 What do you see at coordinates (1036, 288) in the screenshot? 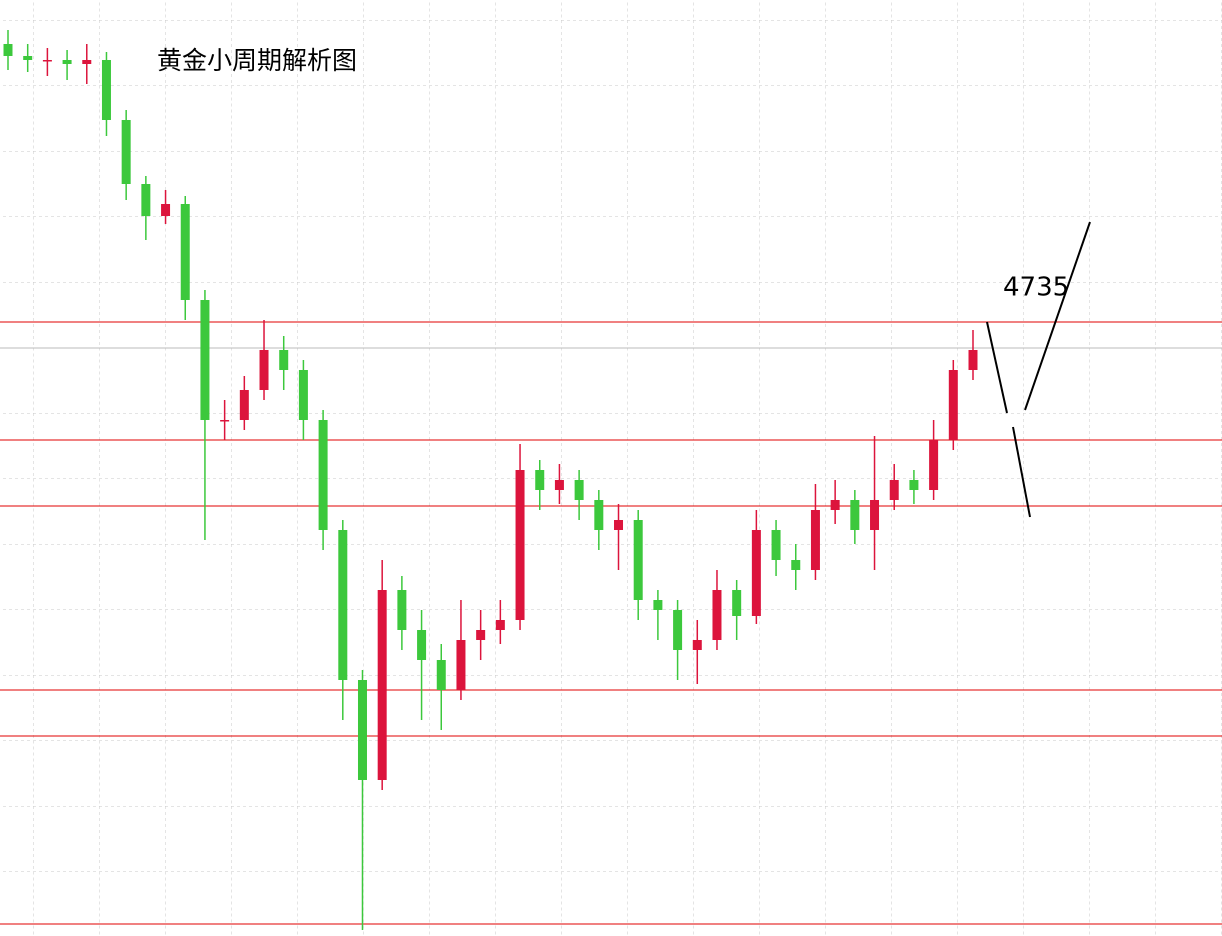
I see `annotation: 4735` at bounding box center [1036, 288].